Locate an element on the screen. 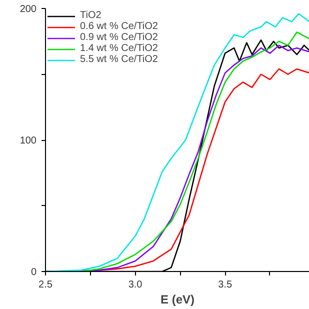 Image resolution: width=309 pixels, height=309 pixels. x-axis-title: E (eV) is located at coordinates (177, 299).